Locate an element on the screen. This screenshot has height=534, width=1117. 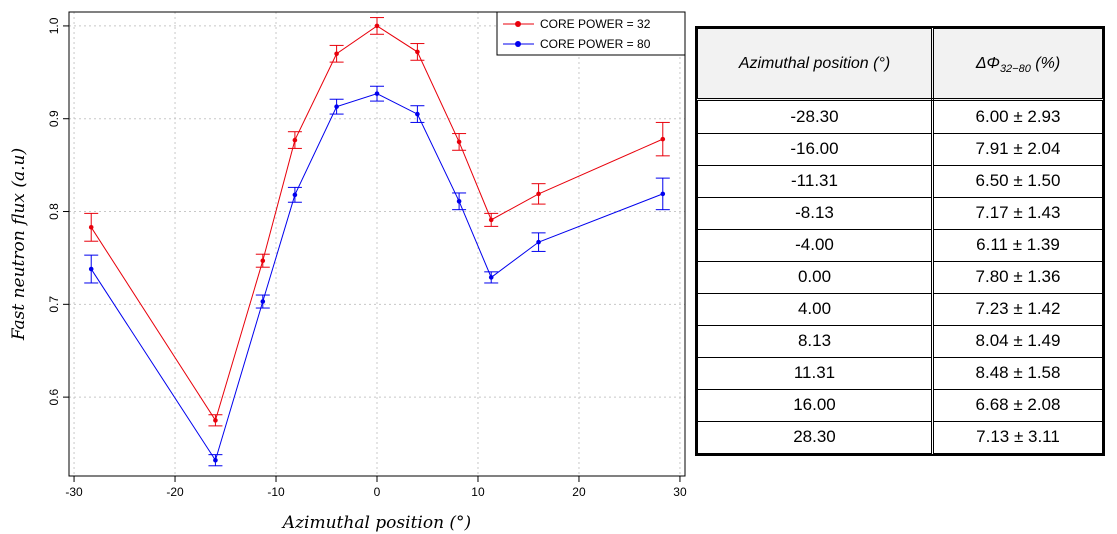
delta-phi-cell: 7.23 ± 1.42 is located at coordinates (1017, 309).